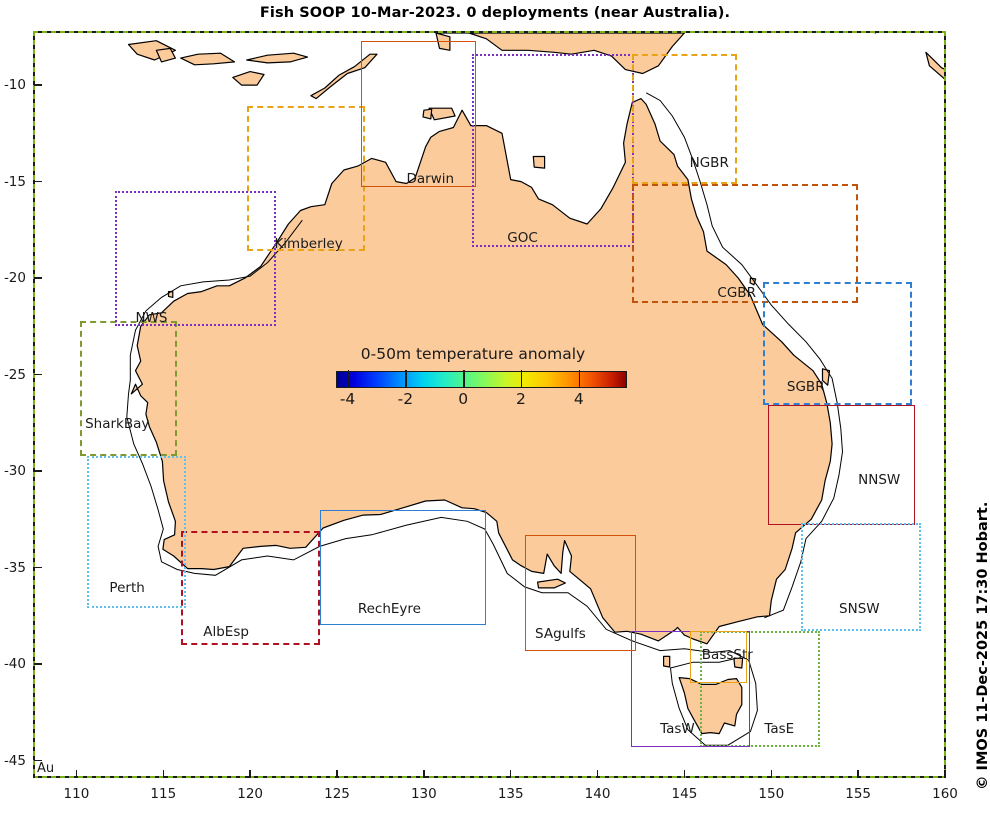 The image size is (990, 820). Describe the element at coordinates (982, 645) in the screenshot. I see `imos-credit: © IMOS 11-Dec-2025 17:30 Hobart.` at that location.